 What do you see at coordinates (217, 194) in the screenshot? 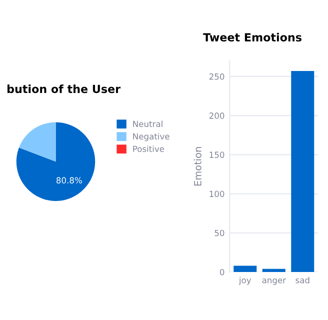
I see `y-tick-label: 100` at bounding box center [217, 194].